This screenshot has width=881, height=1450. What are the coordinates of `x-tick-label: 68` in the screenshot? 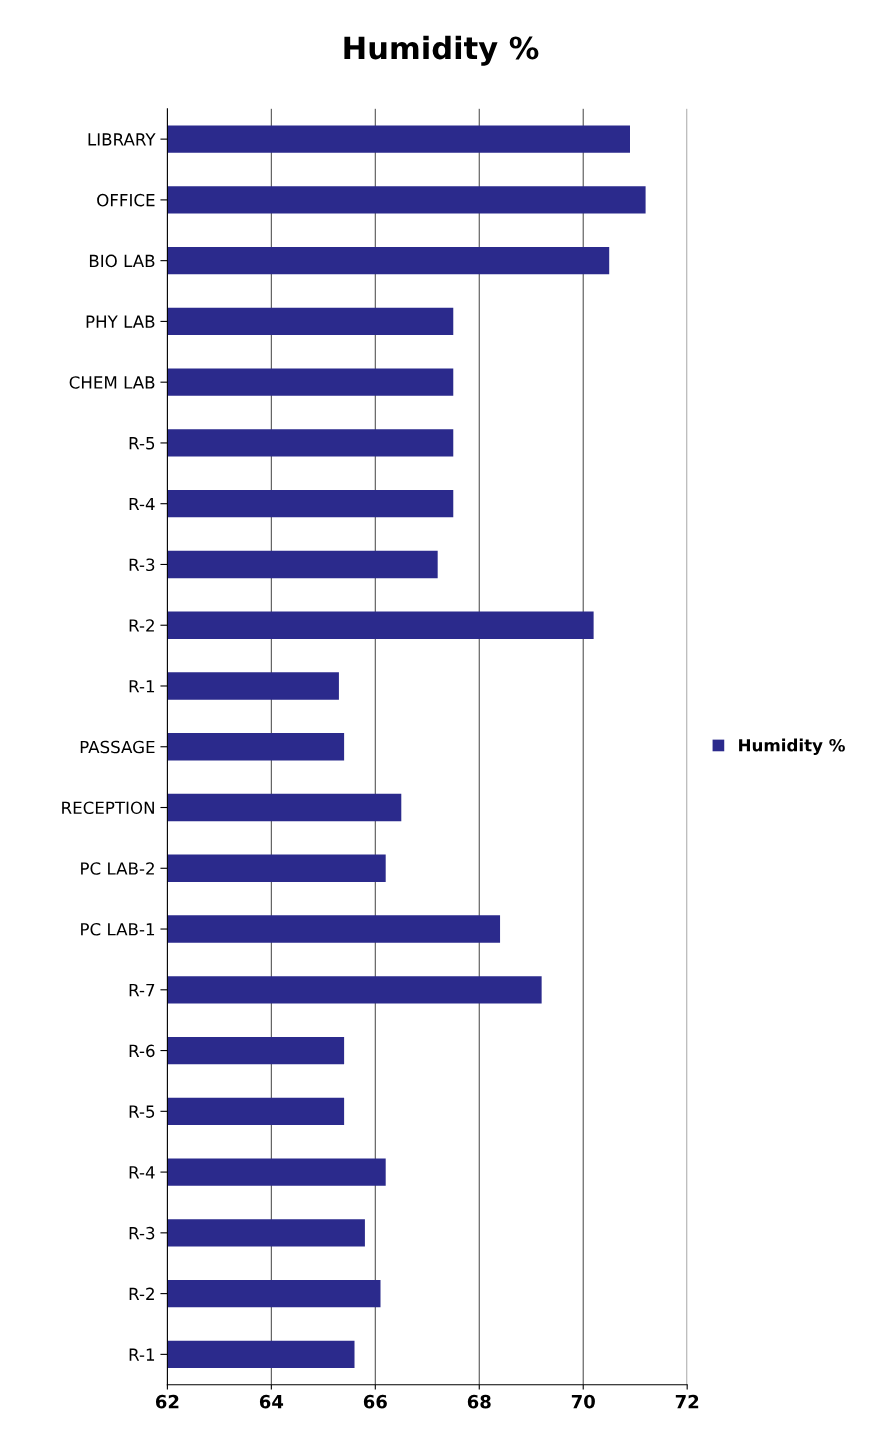 It's located at (479, 1401).